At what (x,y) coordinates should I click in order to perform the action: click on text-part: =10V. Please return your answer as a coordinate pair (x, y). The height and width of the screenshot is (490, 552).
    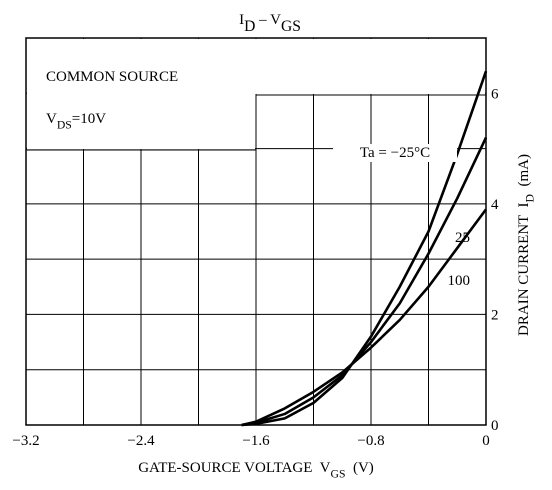
    Looking at the image, I should click on (89, 119).